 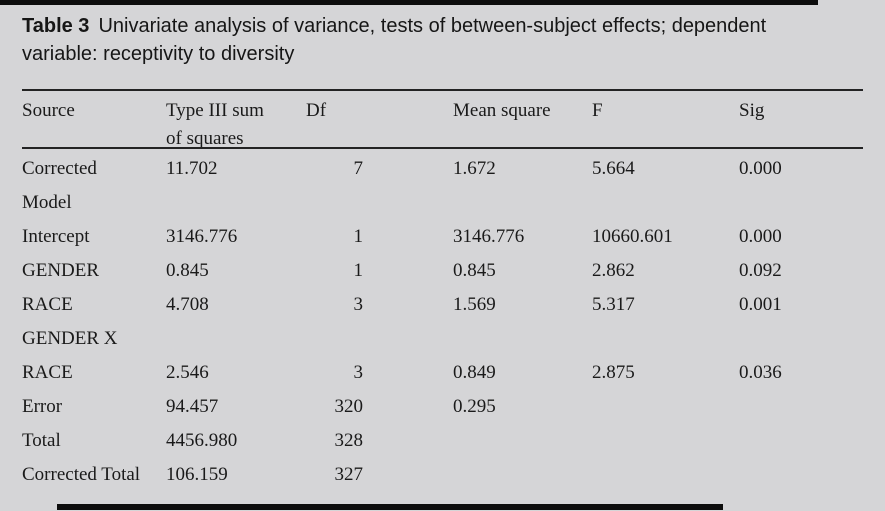 I want to click on column-header-type-iii-sum: Type III sum of squares, so click(x=215, y=124).